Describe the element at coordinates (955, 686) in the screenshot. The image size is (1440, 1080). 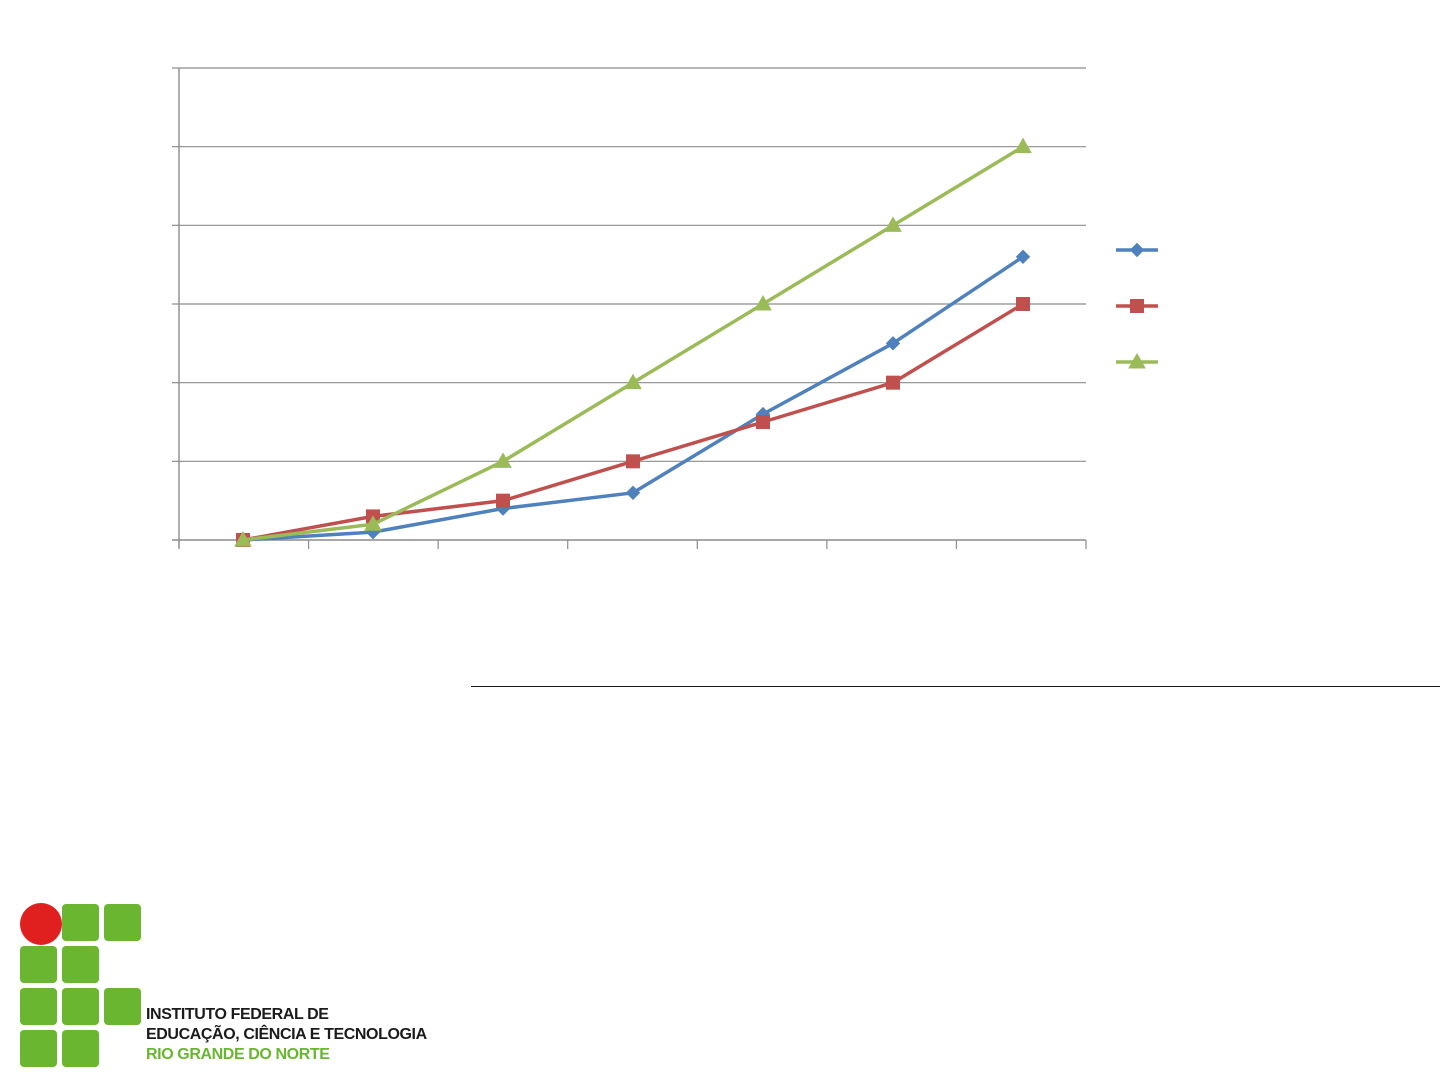
I see `horizontal-divider` at that location.